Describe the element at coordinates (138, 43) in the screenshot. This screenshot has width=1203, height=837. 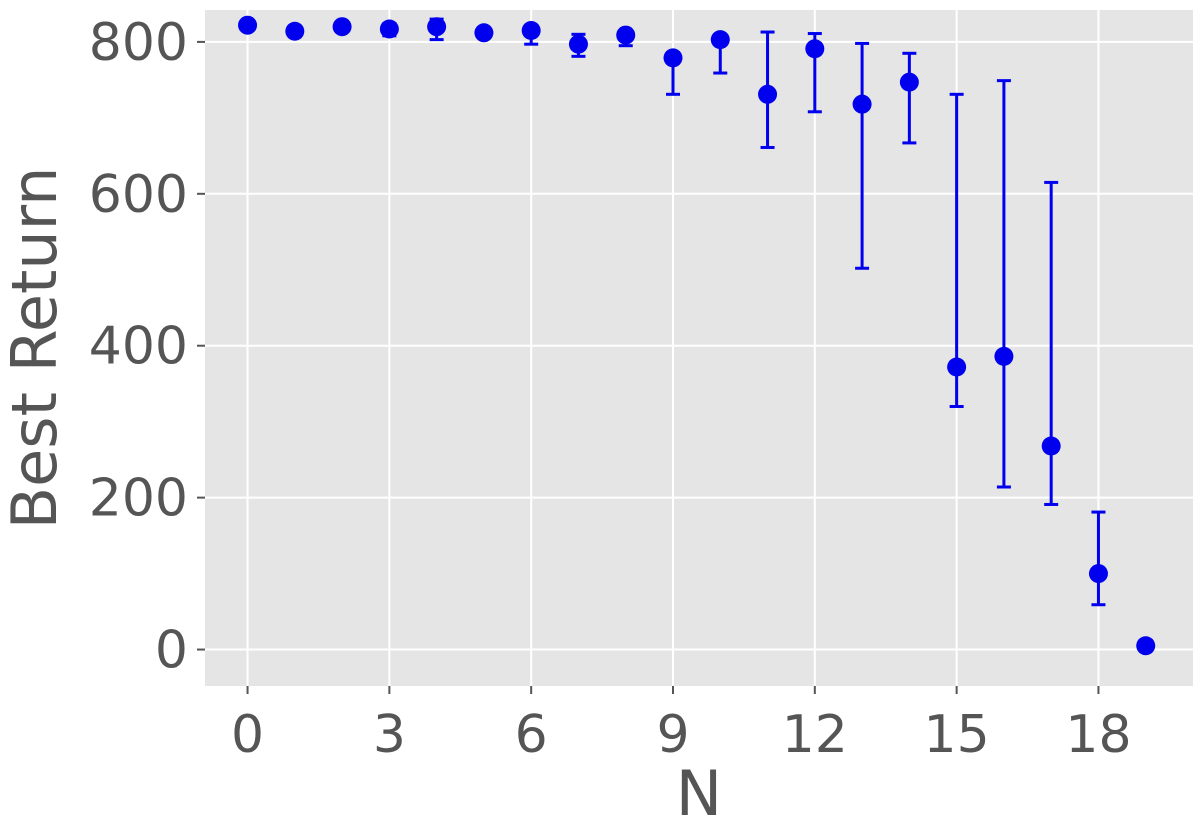
I see `y-tick-label: 800` at that location.